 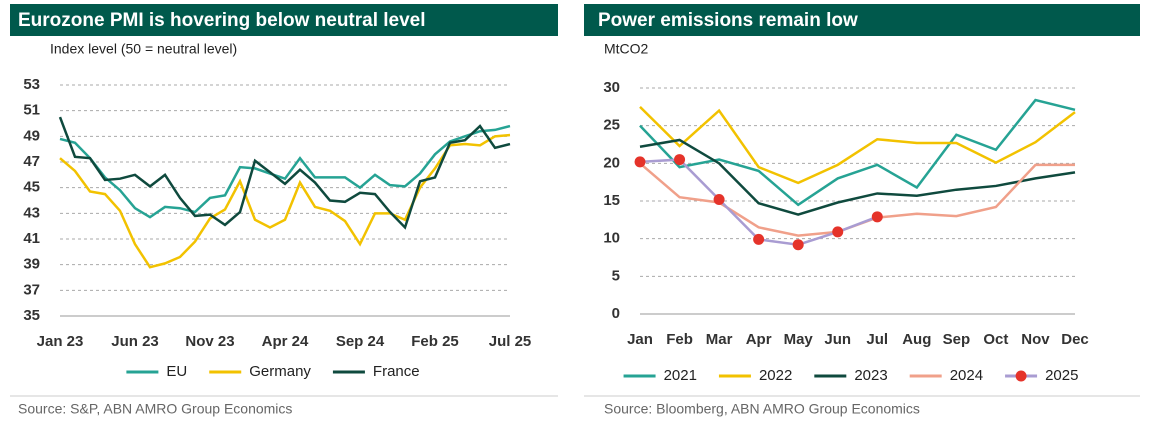 I want to click on legend-label: France, so click(x=396, y=371).